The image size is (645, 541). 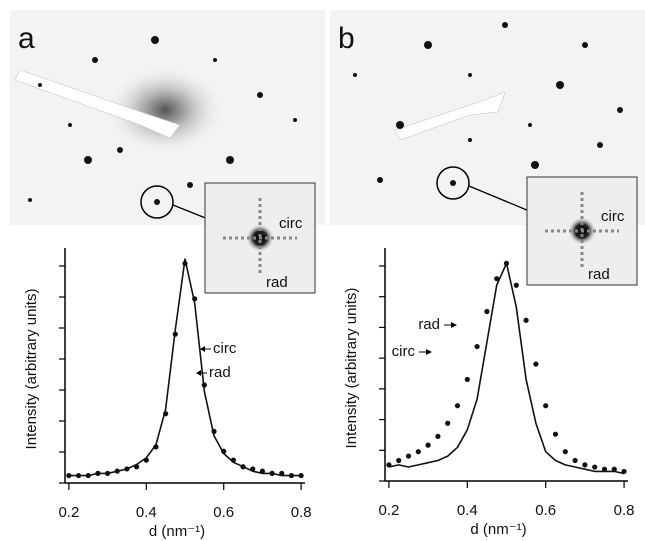 I want to click on beam-halo, so click(x=165, y=110).